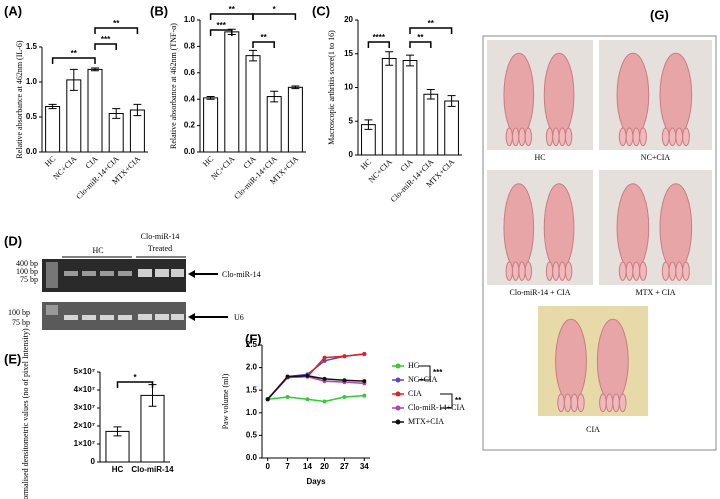 The height and width of the screenshot is (499, 720). Describe the element at coordinates (426, 421) in the screenshot. I see `legend-label: MTX+CIA` at that location.